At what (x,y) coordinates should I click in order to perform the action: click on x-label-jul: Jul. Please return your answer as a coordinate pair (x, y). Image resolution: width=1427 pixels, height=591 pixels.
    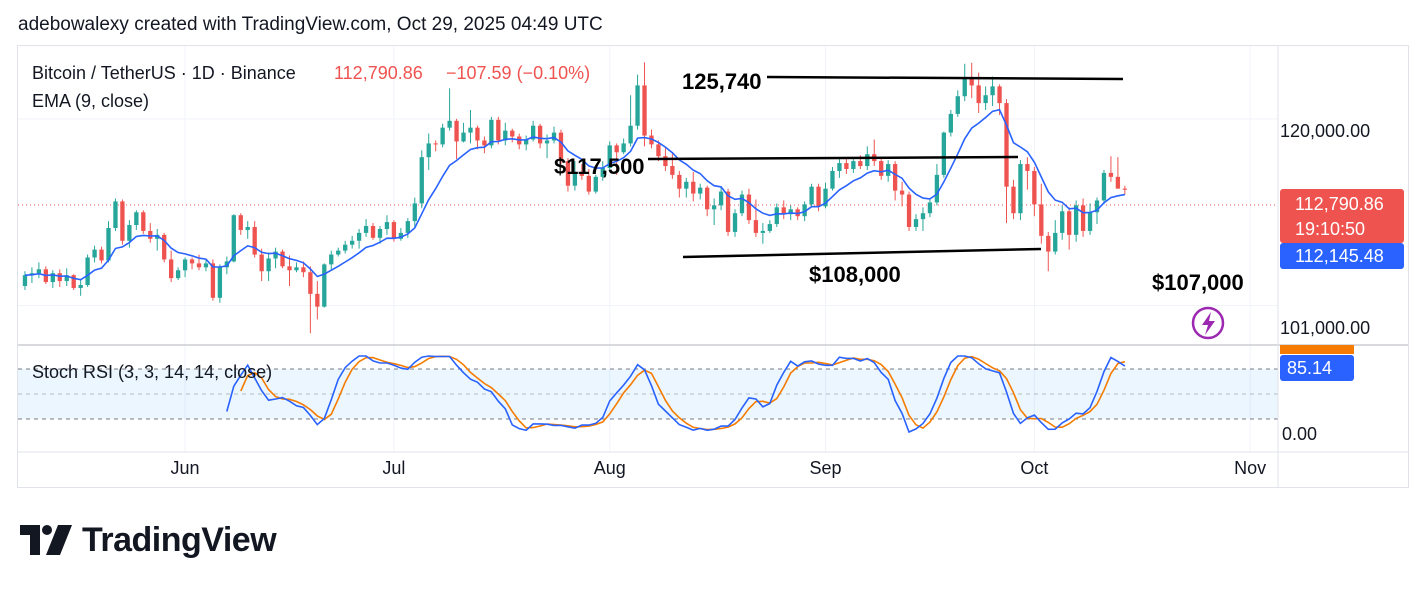
    Looking at the image, I should click on (393, 468).